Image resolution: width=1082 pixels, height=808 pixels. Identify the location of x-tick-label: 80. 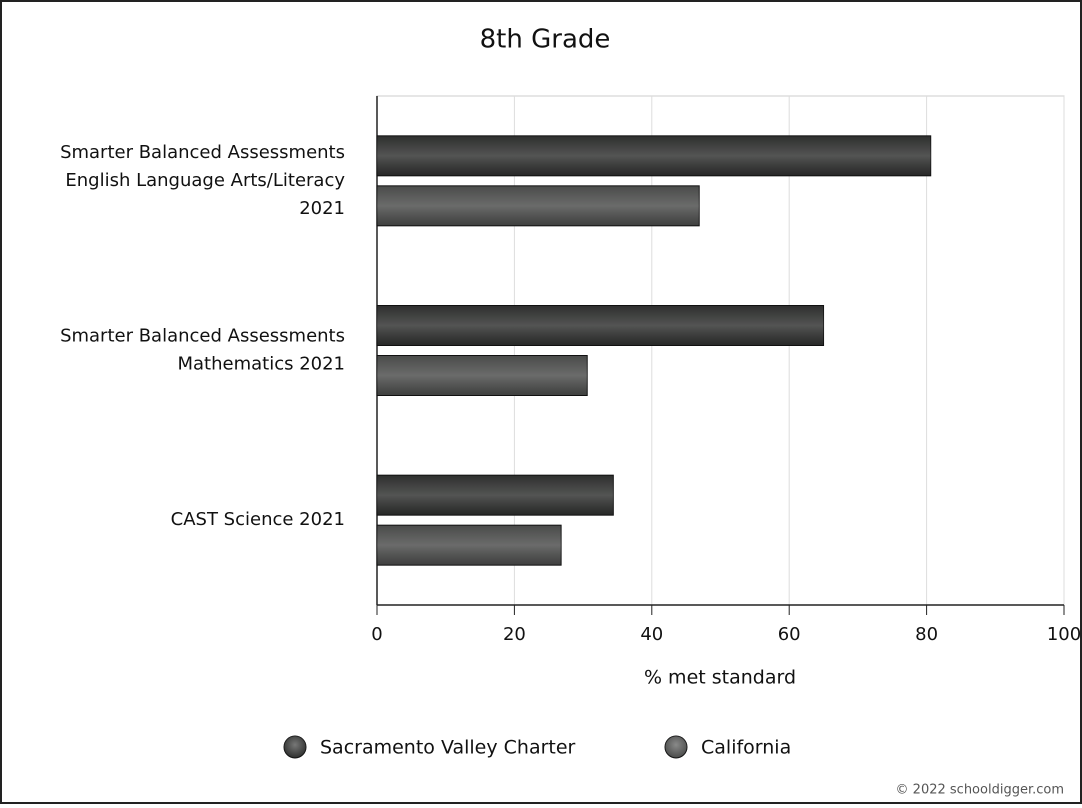
(926, 634).